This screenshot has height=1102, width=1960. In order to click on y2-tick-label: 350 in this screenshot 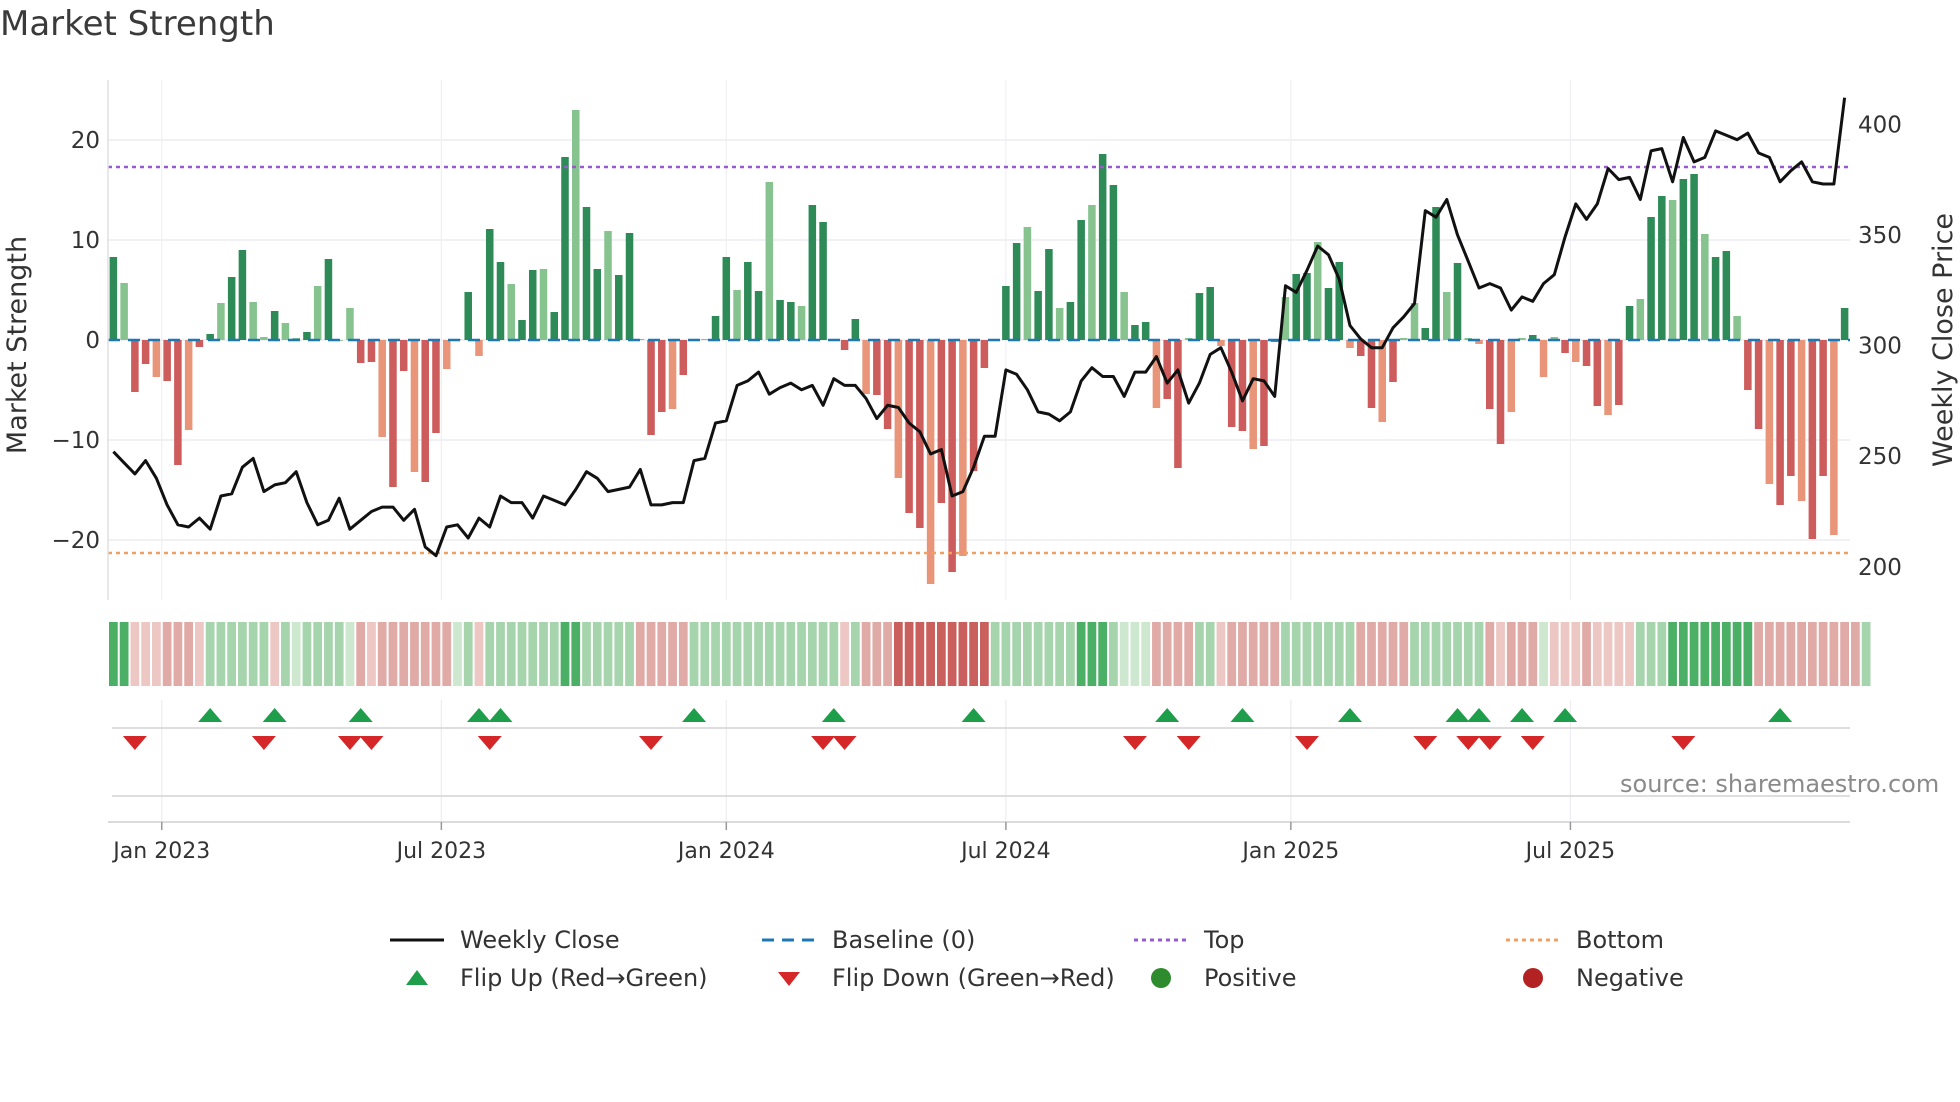, I will do `click(1880, 236)`.